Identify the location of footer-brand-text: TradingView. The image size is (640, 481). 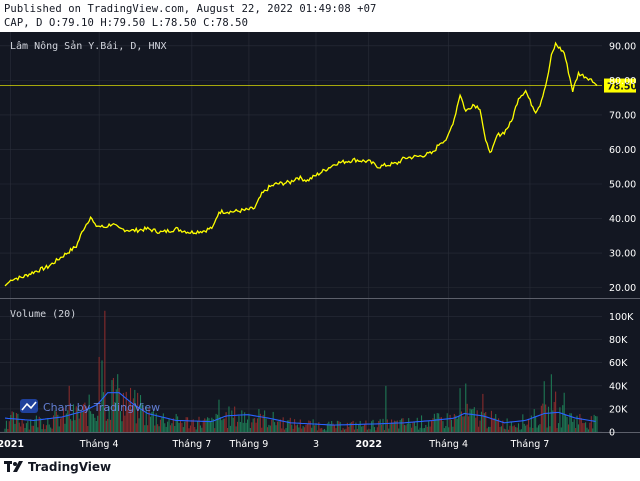
(69, 467).